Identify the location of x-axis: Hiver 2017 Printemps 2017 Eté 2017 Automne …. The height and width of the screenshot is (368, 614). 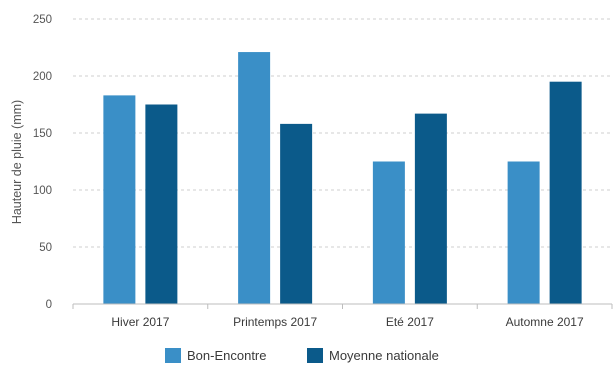
(342, 316).